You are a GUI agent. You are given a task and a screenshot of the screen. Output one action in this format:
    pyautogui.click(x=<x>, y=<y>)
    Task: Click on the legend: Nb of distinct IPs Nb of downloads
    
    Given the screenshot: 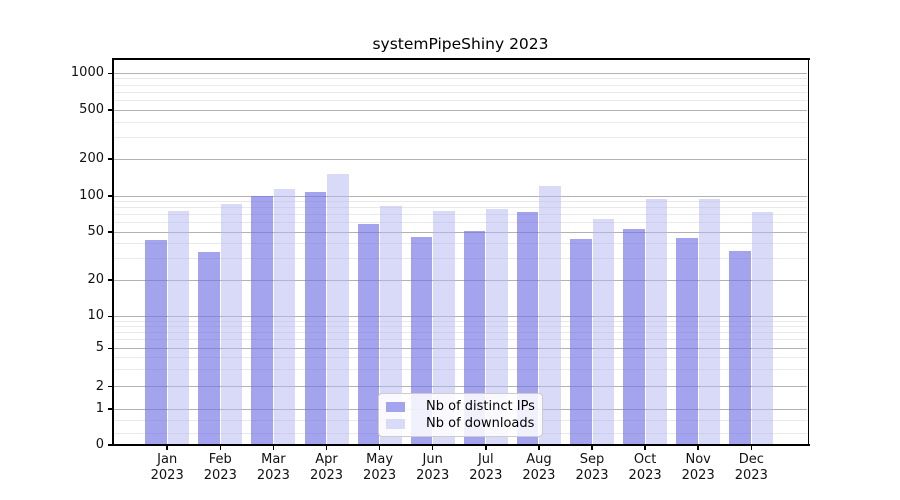 What is the action you would take?
    pyautogui.click(x=460, y=415)
    